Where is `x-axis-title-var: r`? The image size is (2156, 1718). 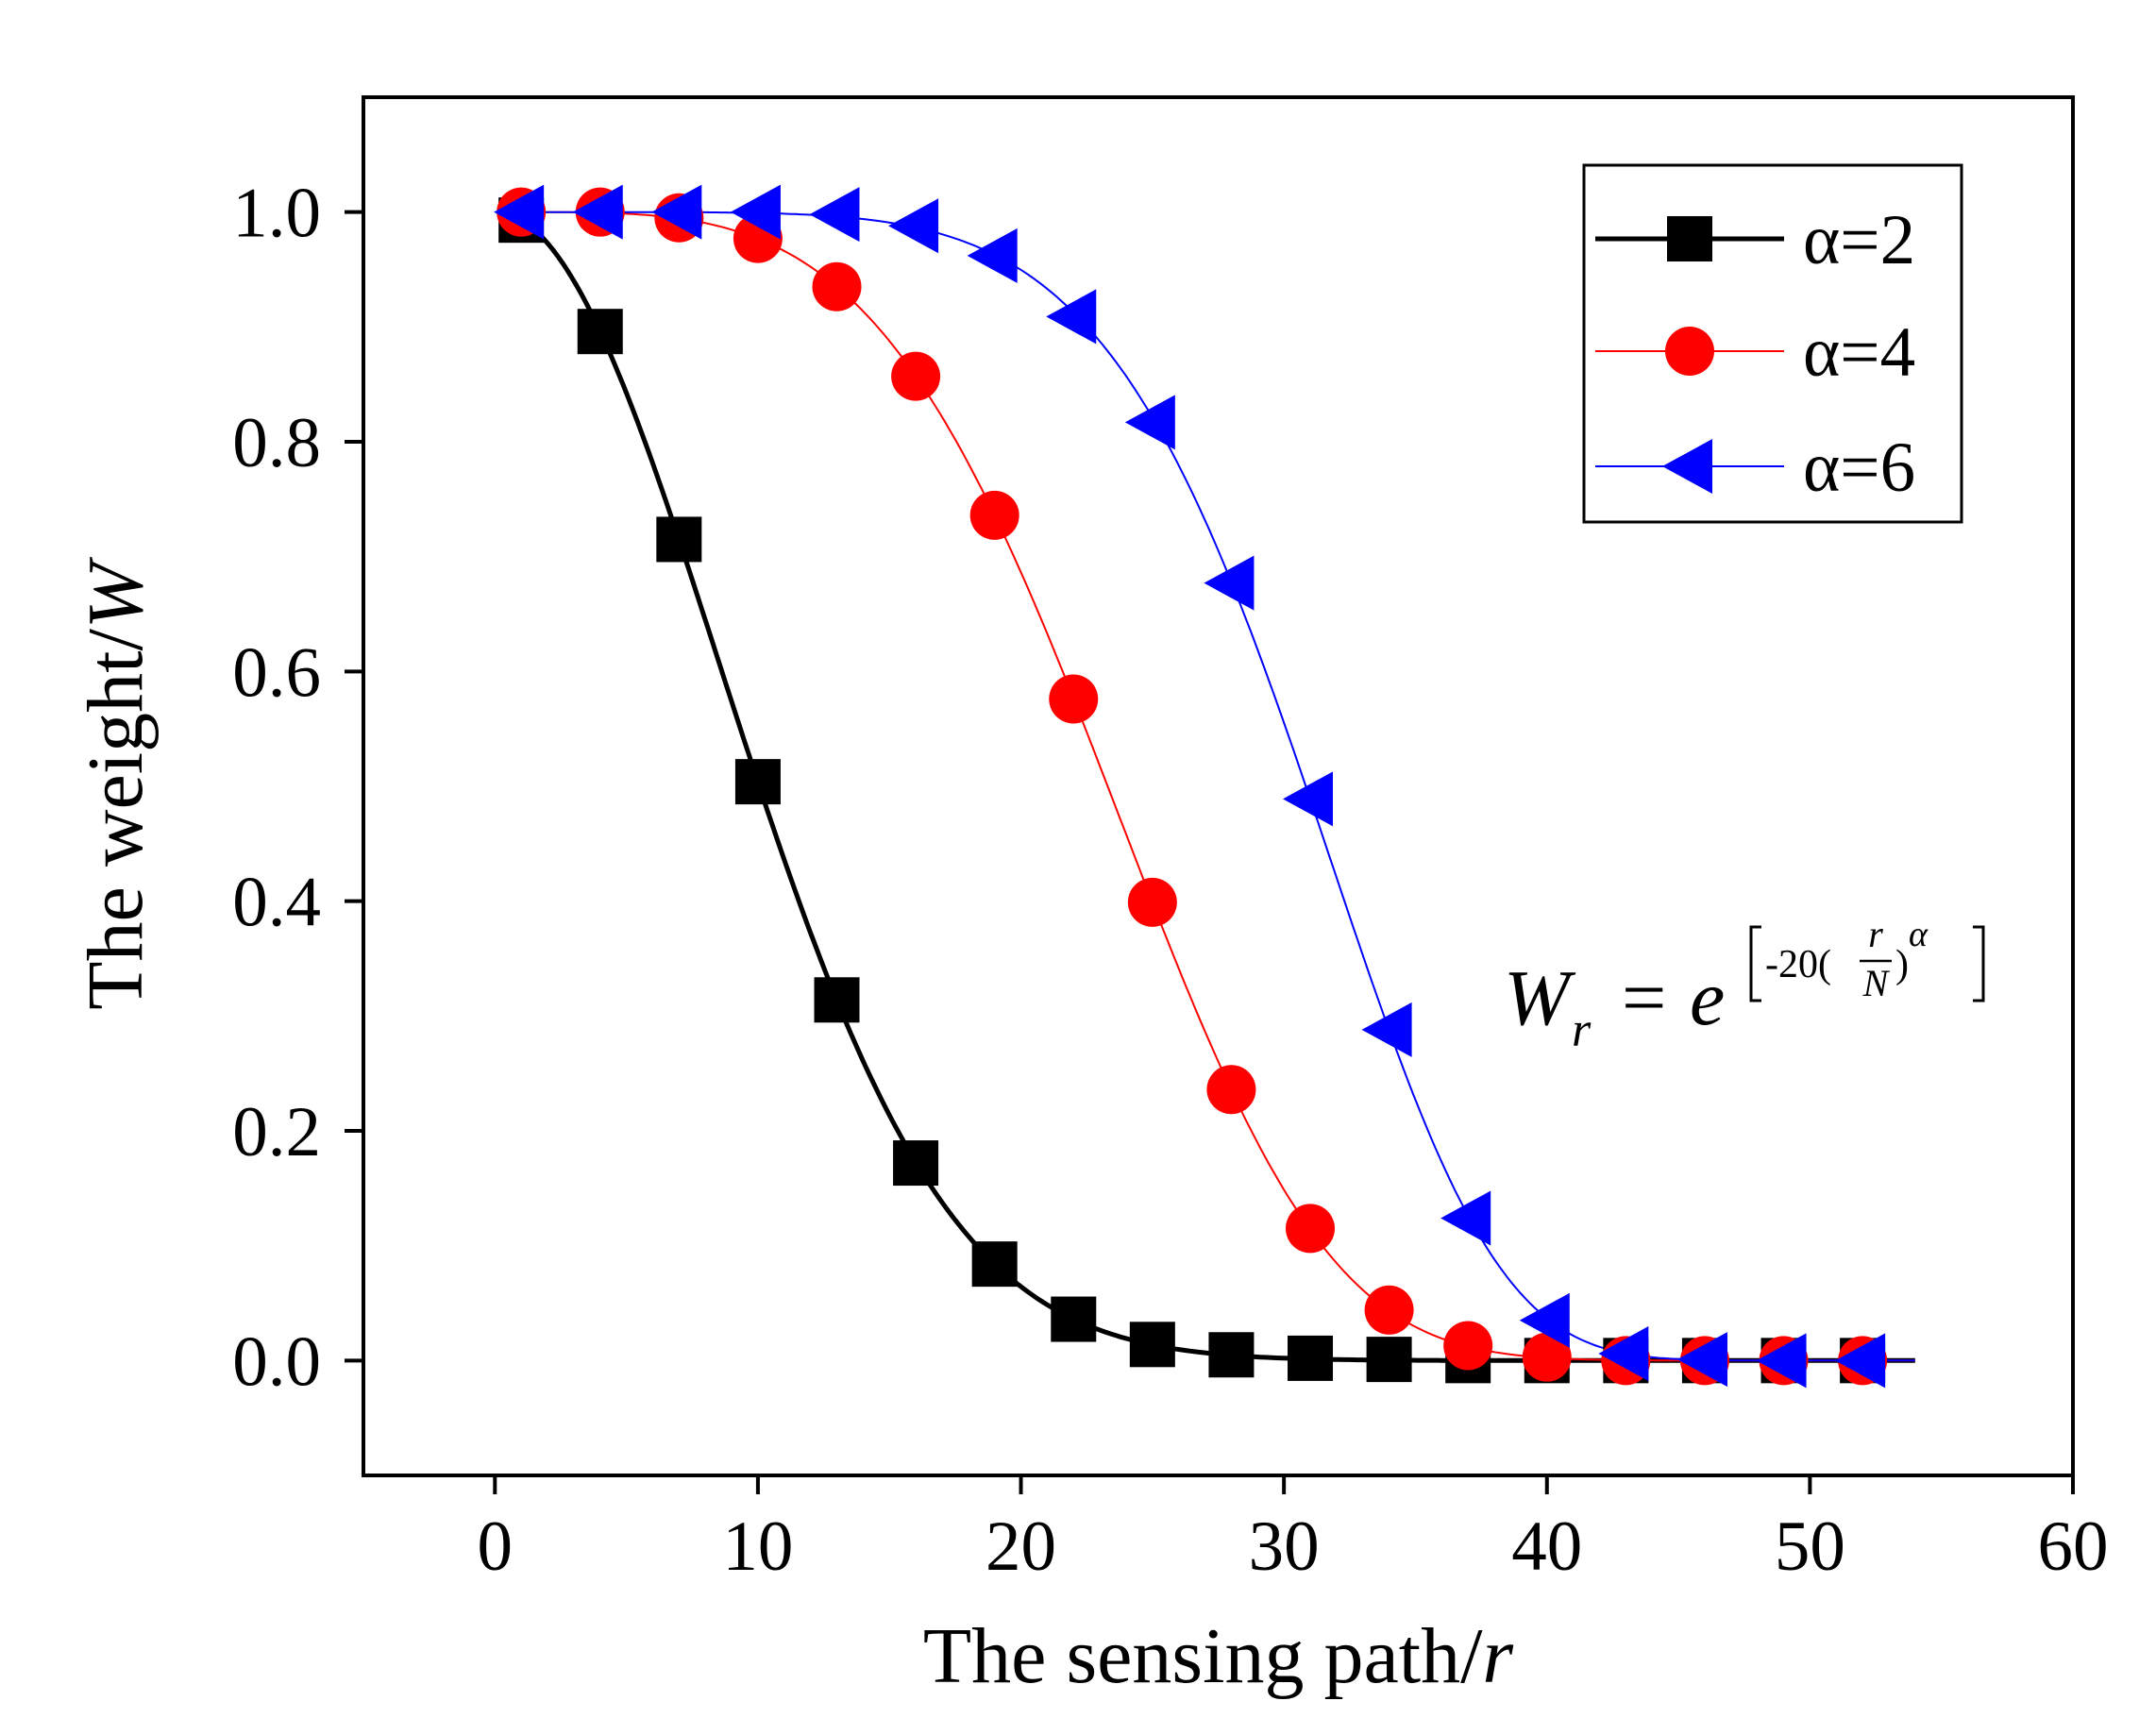
x-axis-title-var: r is located at coordinates (1497, 1656).